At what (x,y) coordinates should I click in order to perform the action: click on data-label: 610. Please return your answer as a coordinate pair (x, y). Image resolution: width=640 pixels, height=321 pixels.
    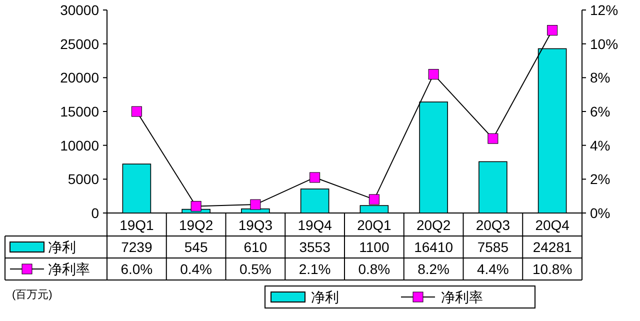
    Looking at the image, I should click on (256, 247).